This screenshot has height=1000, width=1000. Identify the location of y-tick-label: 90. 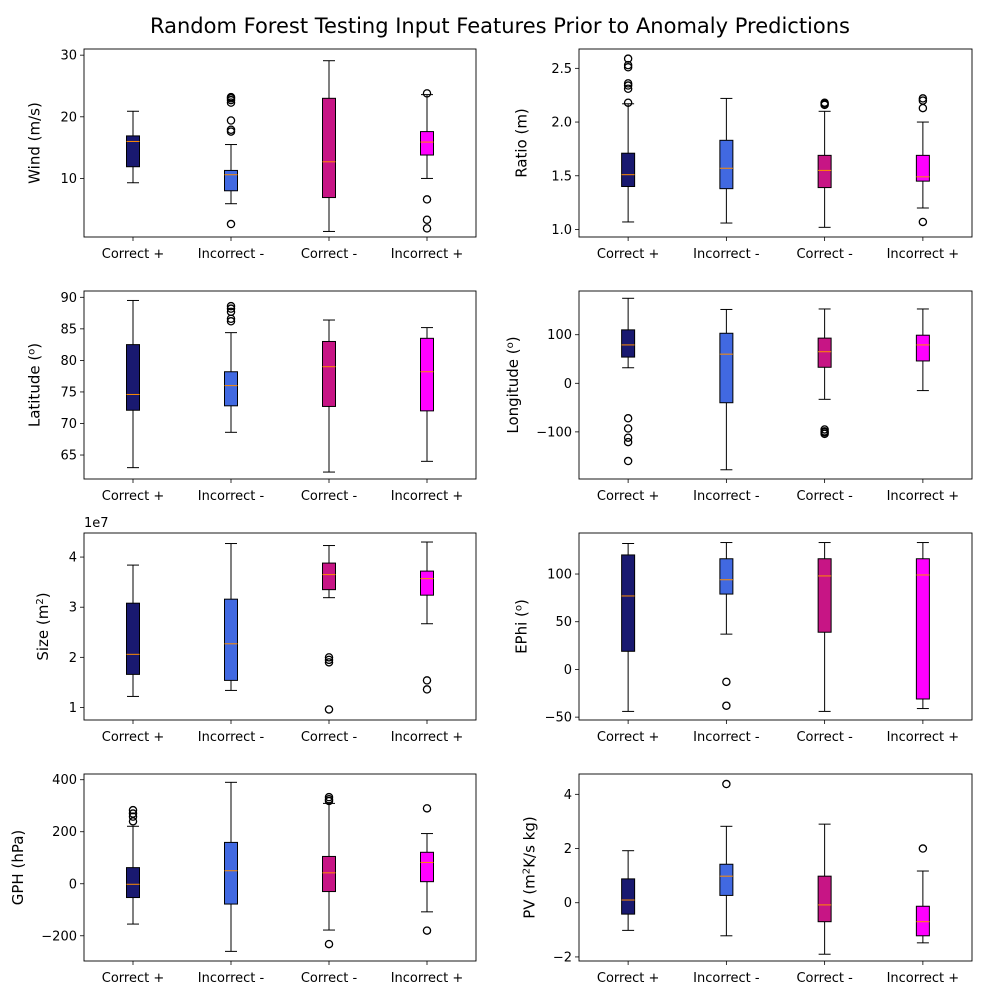
(68, 298).